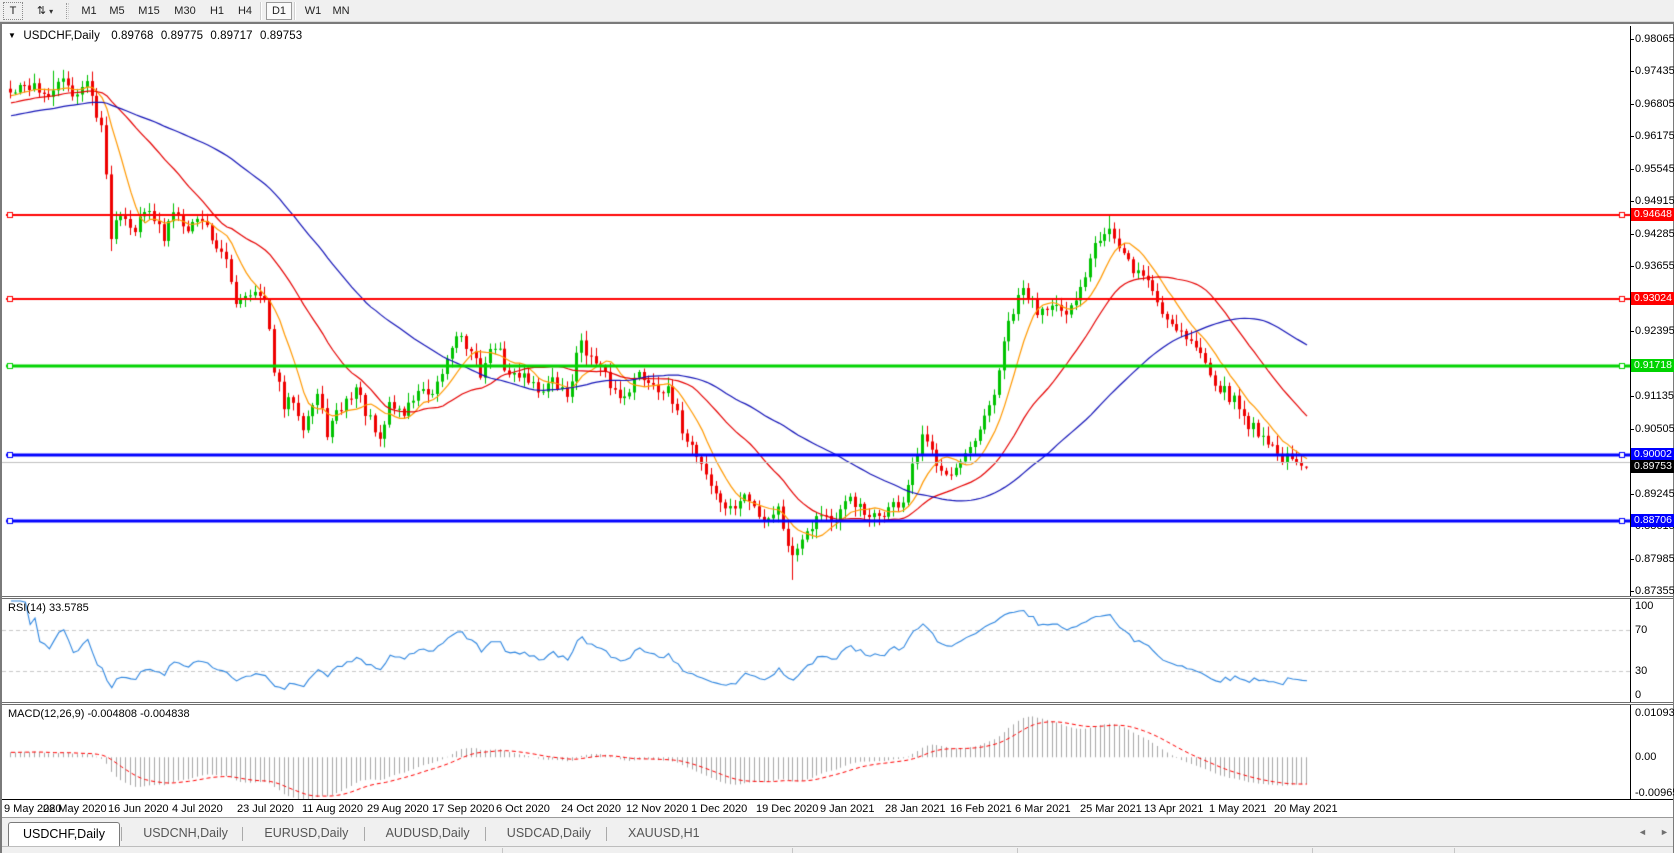 This screenshot has height=853, width=1674. I want to click on price-tick-label: 0.95545, so click(1654, 169).